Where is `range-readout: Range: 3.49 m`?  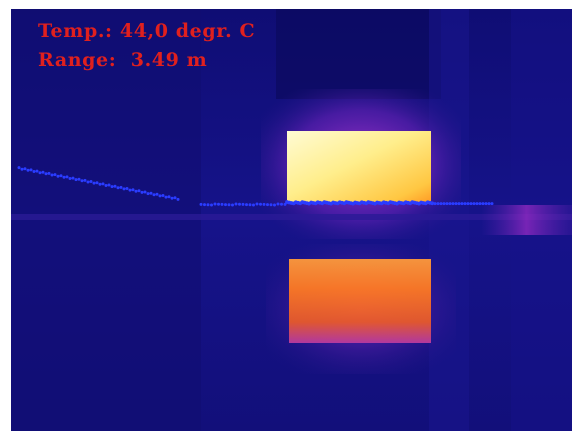
range-readout: Range: 3.49 m is located at coordinates (123, 60).